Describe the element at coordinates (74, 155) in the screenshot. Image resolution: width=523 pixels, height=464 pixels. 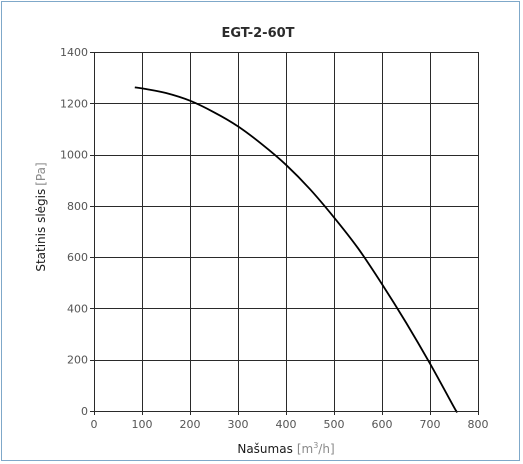
I see `y-tick-label: 1000` at that location.